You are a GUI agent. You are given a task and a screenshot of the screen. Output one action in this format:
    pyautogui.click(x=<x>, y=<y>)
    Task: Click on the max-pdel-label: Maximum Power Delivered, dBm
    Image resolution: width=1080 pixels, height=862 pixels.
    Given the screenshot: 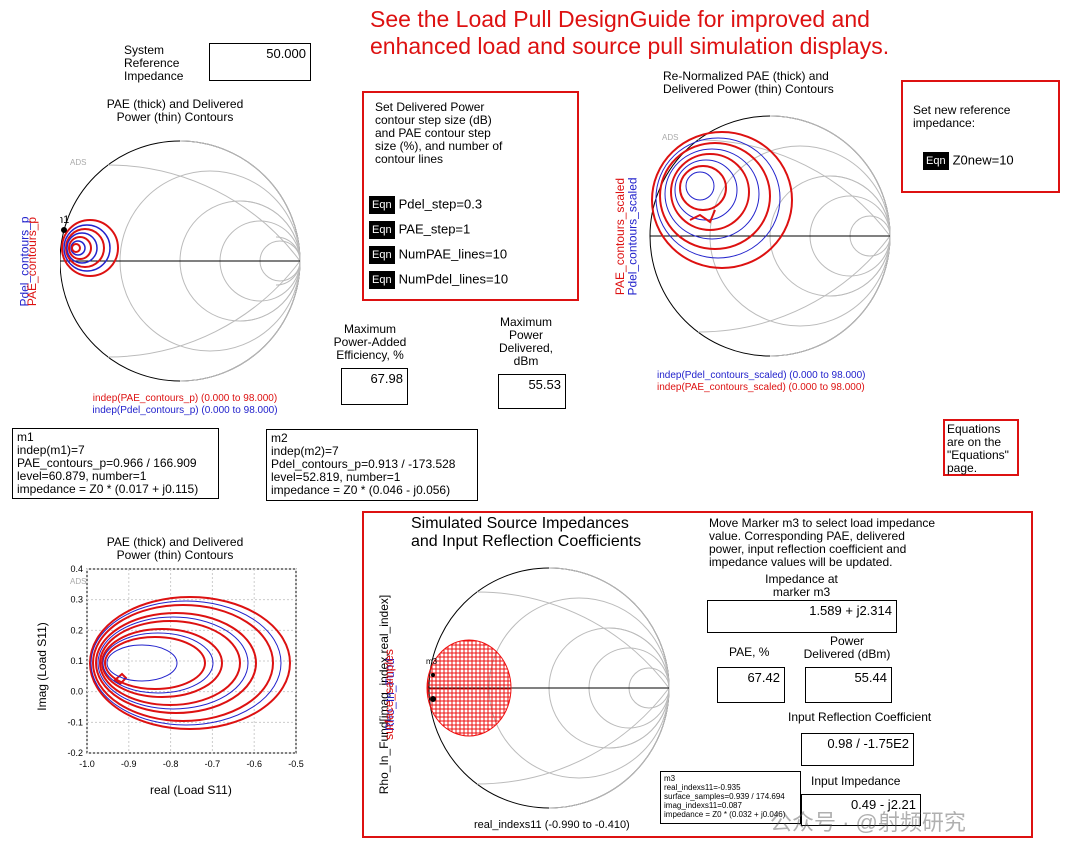 What is the action you would take?
    pyautogui.click(x=526, y=341)
    